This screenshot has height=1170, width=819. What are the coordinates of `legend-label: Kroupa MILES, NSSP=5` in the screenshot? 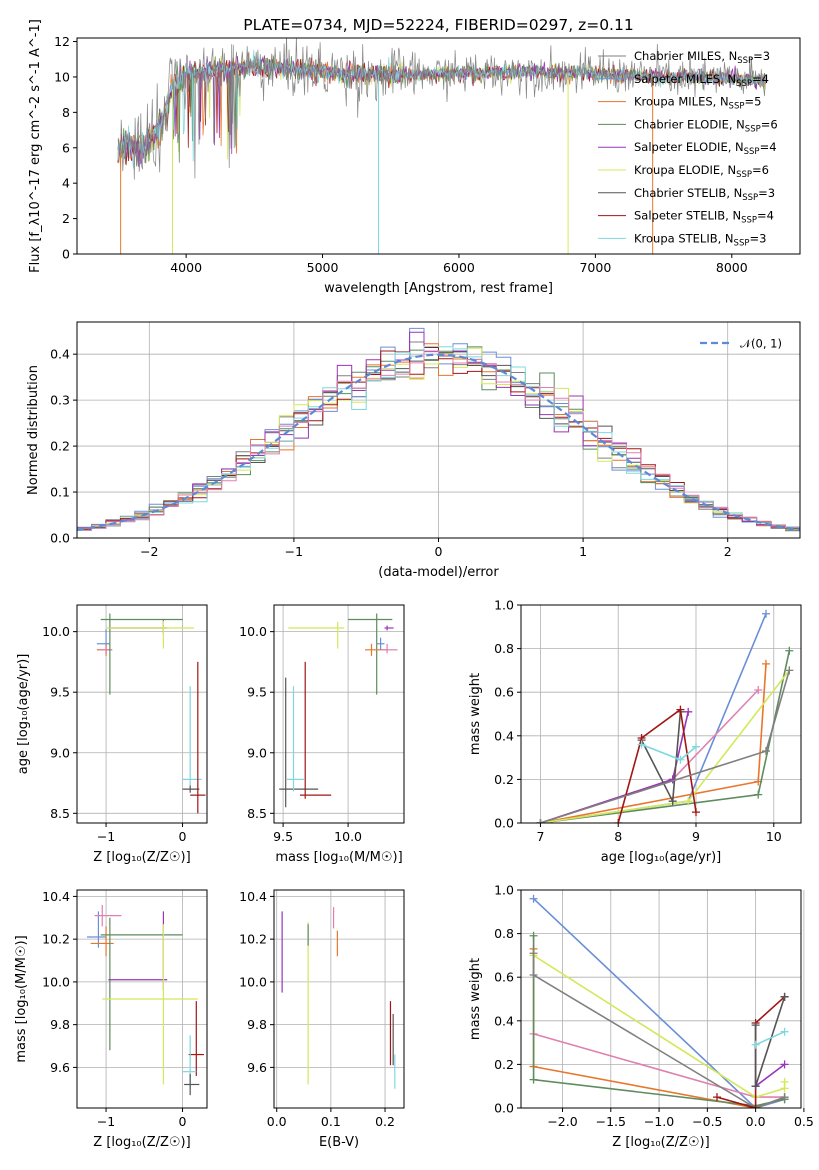 It's located at (697, 103).